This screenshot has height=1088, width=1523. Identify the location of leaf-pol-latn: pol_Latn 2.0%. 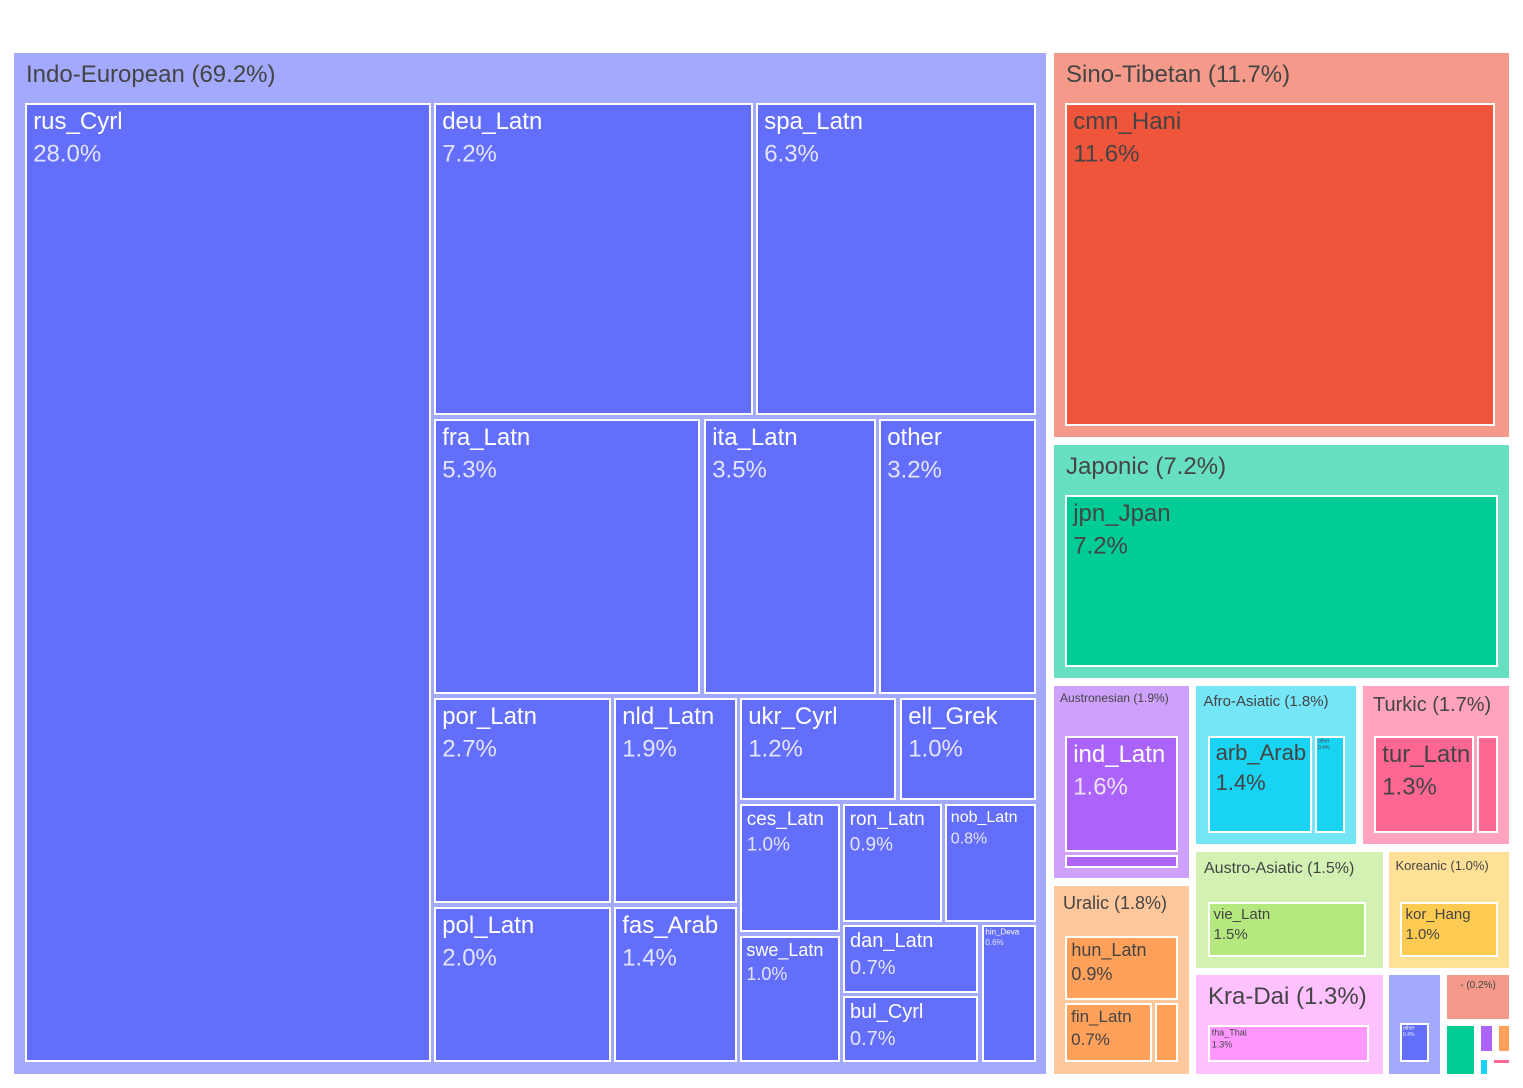
(522, 984).